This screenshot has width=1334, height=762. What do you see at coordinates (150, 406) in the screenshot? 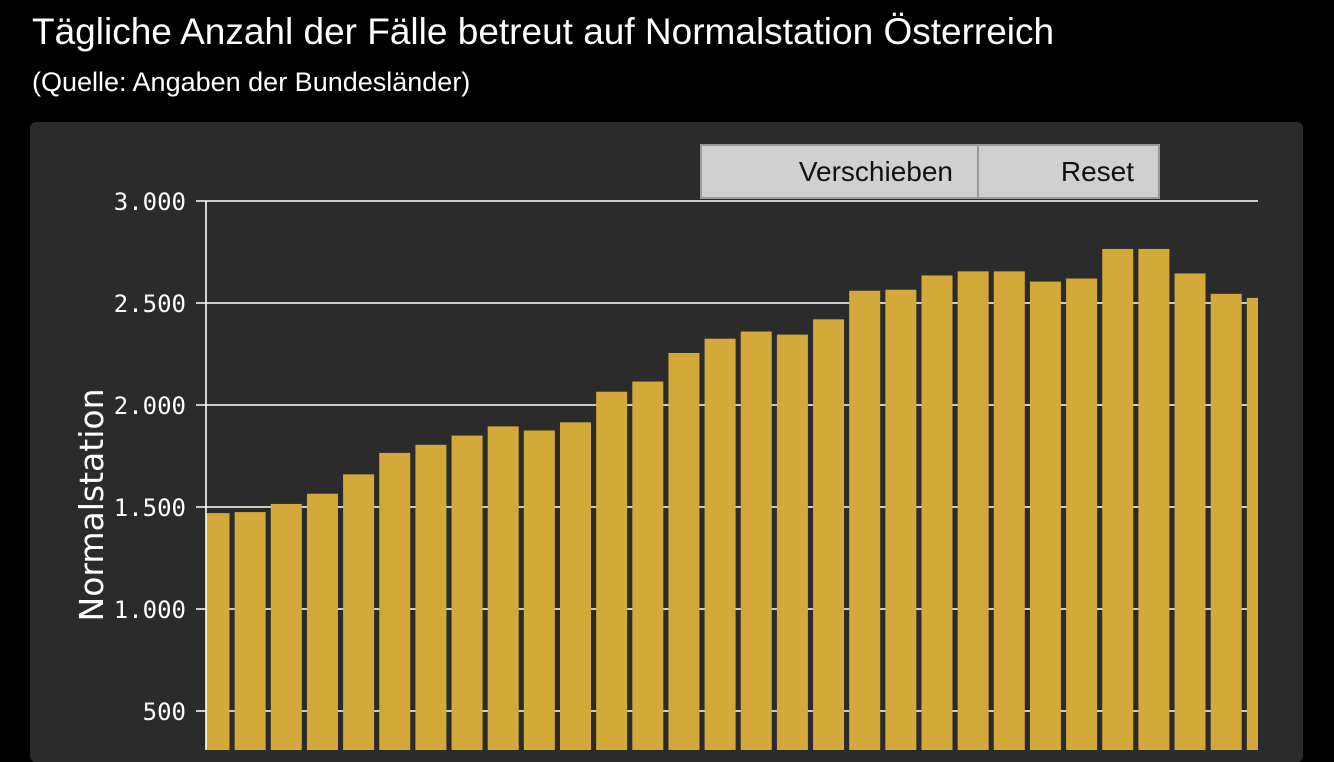
I see `y-tick-label: 2.000` at bounding box center [150, 406].